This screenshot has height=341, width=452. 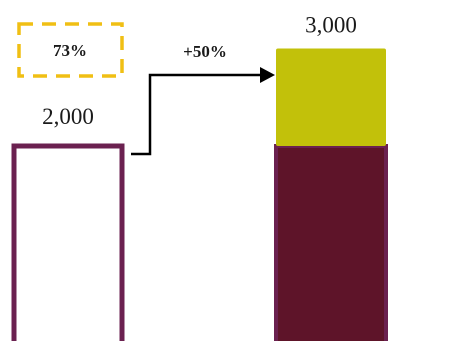 What do you see at coordinates (196, 114) in the screenshot?
I see `growth-arrow-line` at bounding box center [196, 114].